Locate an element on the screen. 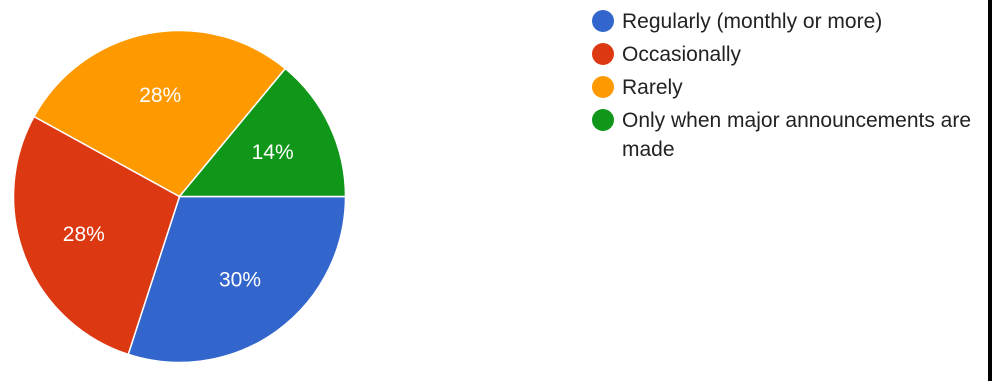 The height and width of the screenshot is (381, 1008). legend-item-occasionally: Occasionally is located at coordinates (792, 56).